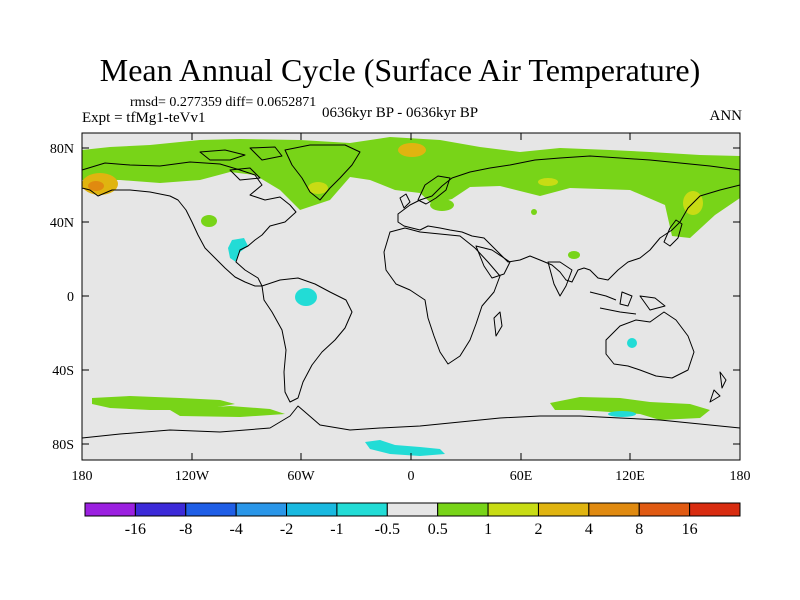  I want to click on coast-indonesia, so click(627, 303).